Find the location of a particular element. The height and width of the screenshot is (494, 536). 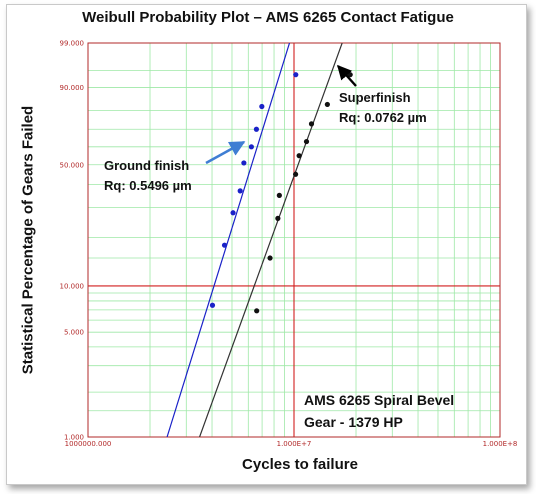

y-tick-label: 5.000 is located at coordinates (74, 333).